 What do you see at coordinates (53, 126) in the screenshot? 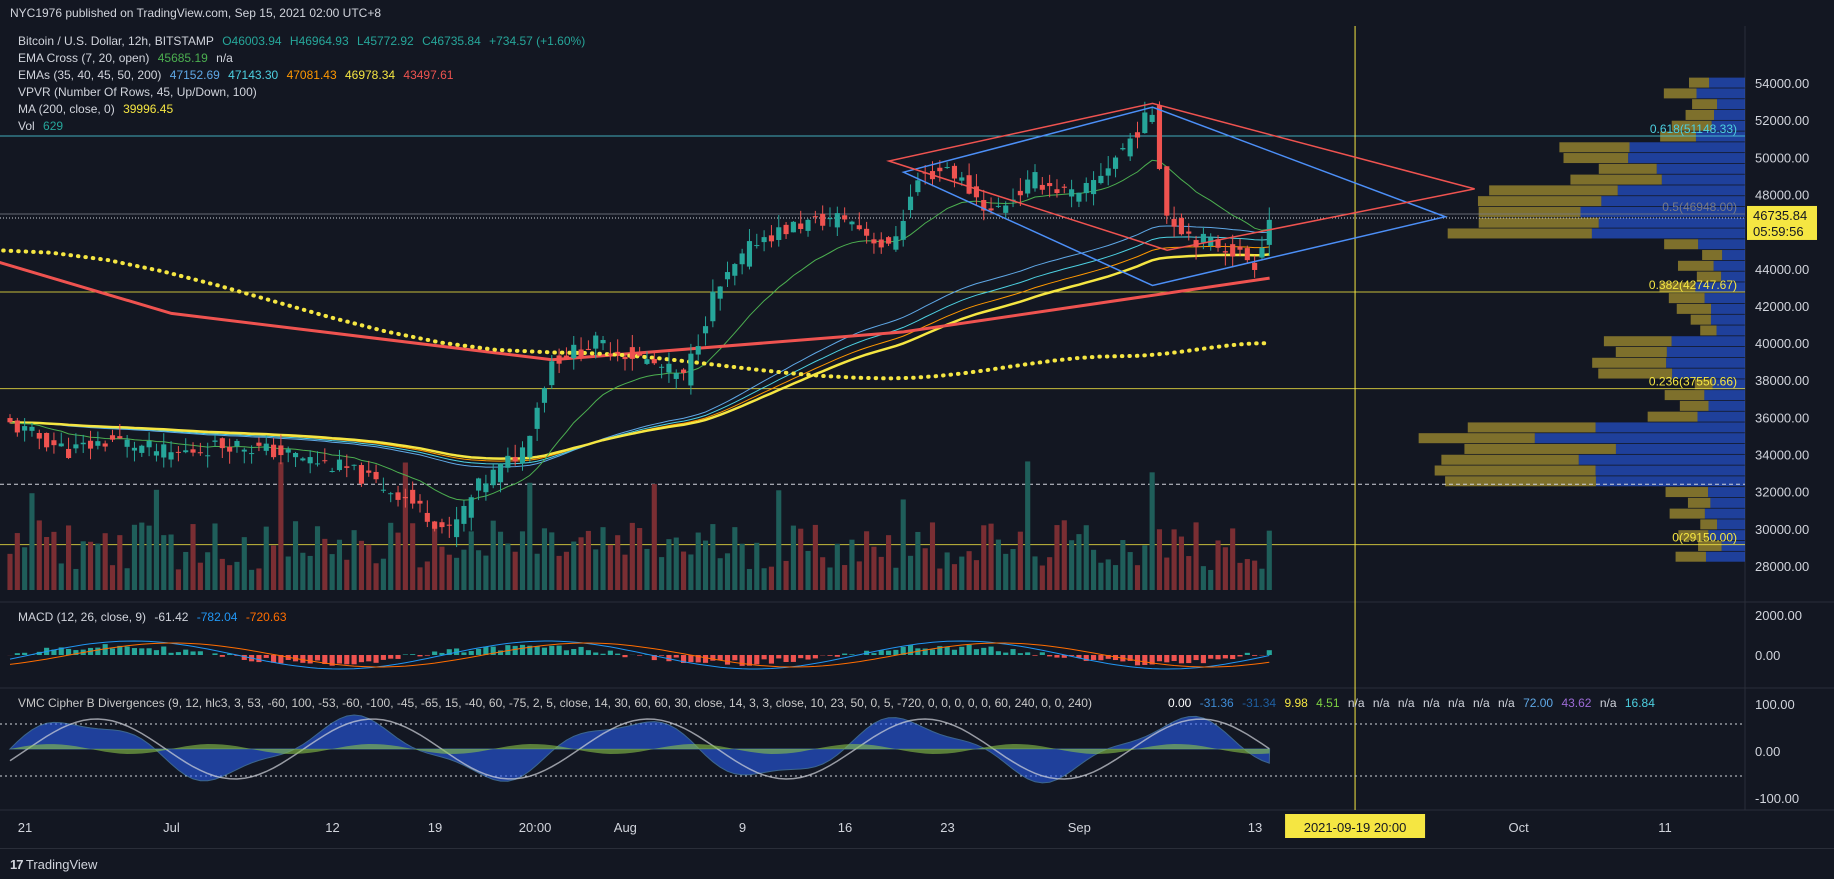
I see `vol-value: 629` at bounding box center [53, 126].